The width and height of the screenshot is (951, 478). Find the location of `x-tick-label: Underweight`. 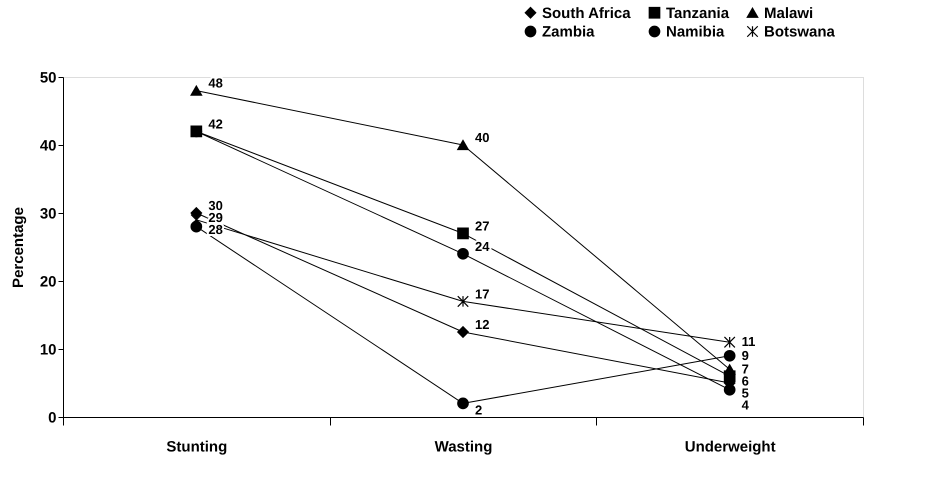

x-tick-label: Underweight is located at coordinates (730, 447).